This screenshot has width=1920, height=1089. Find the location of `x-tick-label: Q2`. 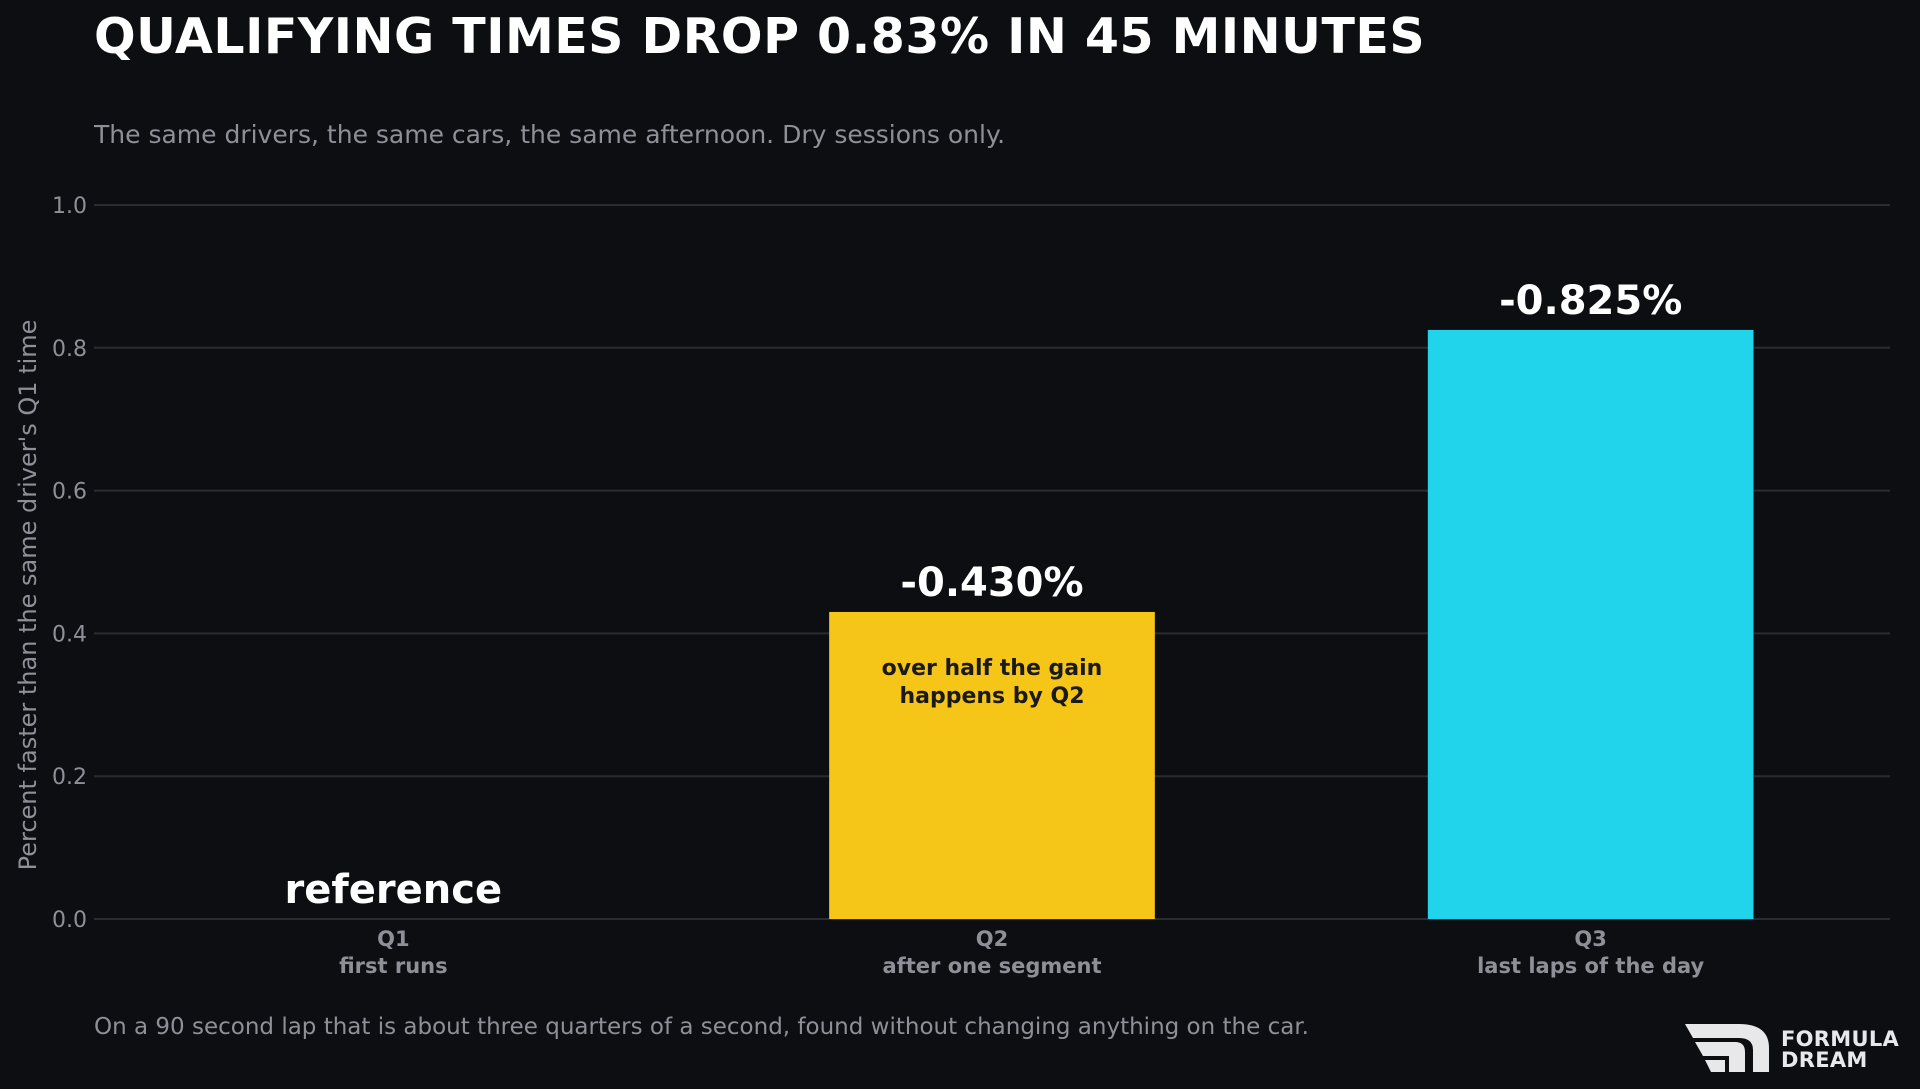

x-tick-label: Q2 is located at coordinates (992, 939).